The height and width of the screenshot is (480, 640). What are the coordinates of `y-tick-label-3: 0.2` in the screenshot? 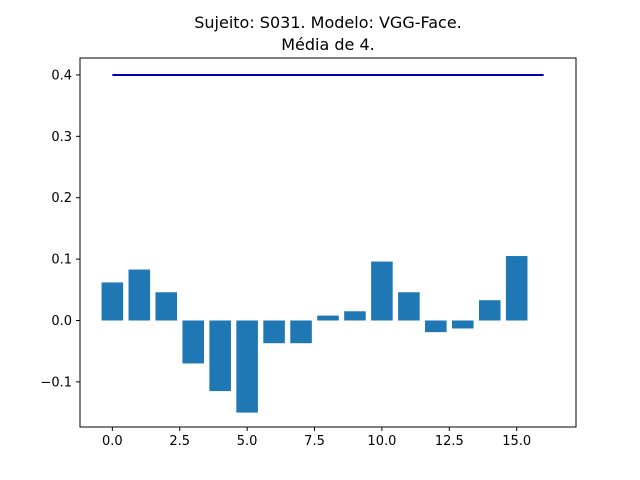 It's located at (61, 198).